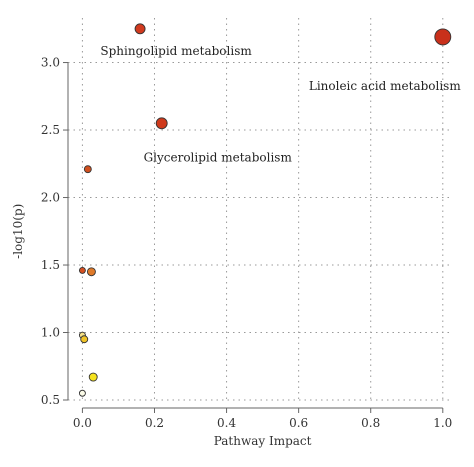 This screenshot has width=474, height=467. Describe the element at coordinates (226, 423) in the screenshot. I see `x-tick-label: 0.4` at that location.